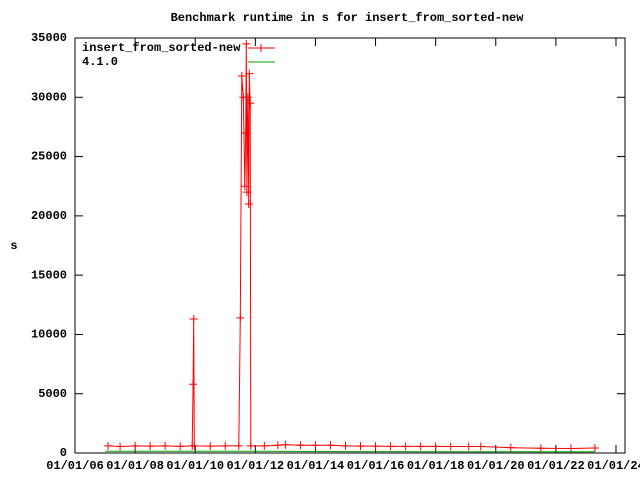  What do you see at coordinates (49, 335) in the screenshot?
I see `y-tick-label: 10000` at bounding box center [49, 335].